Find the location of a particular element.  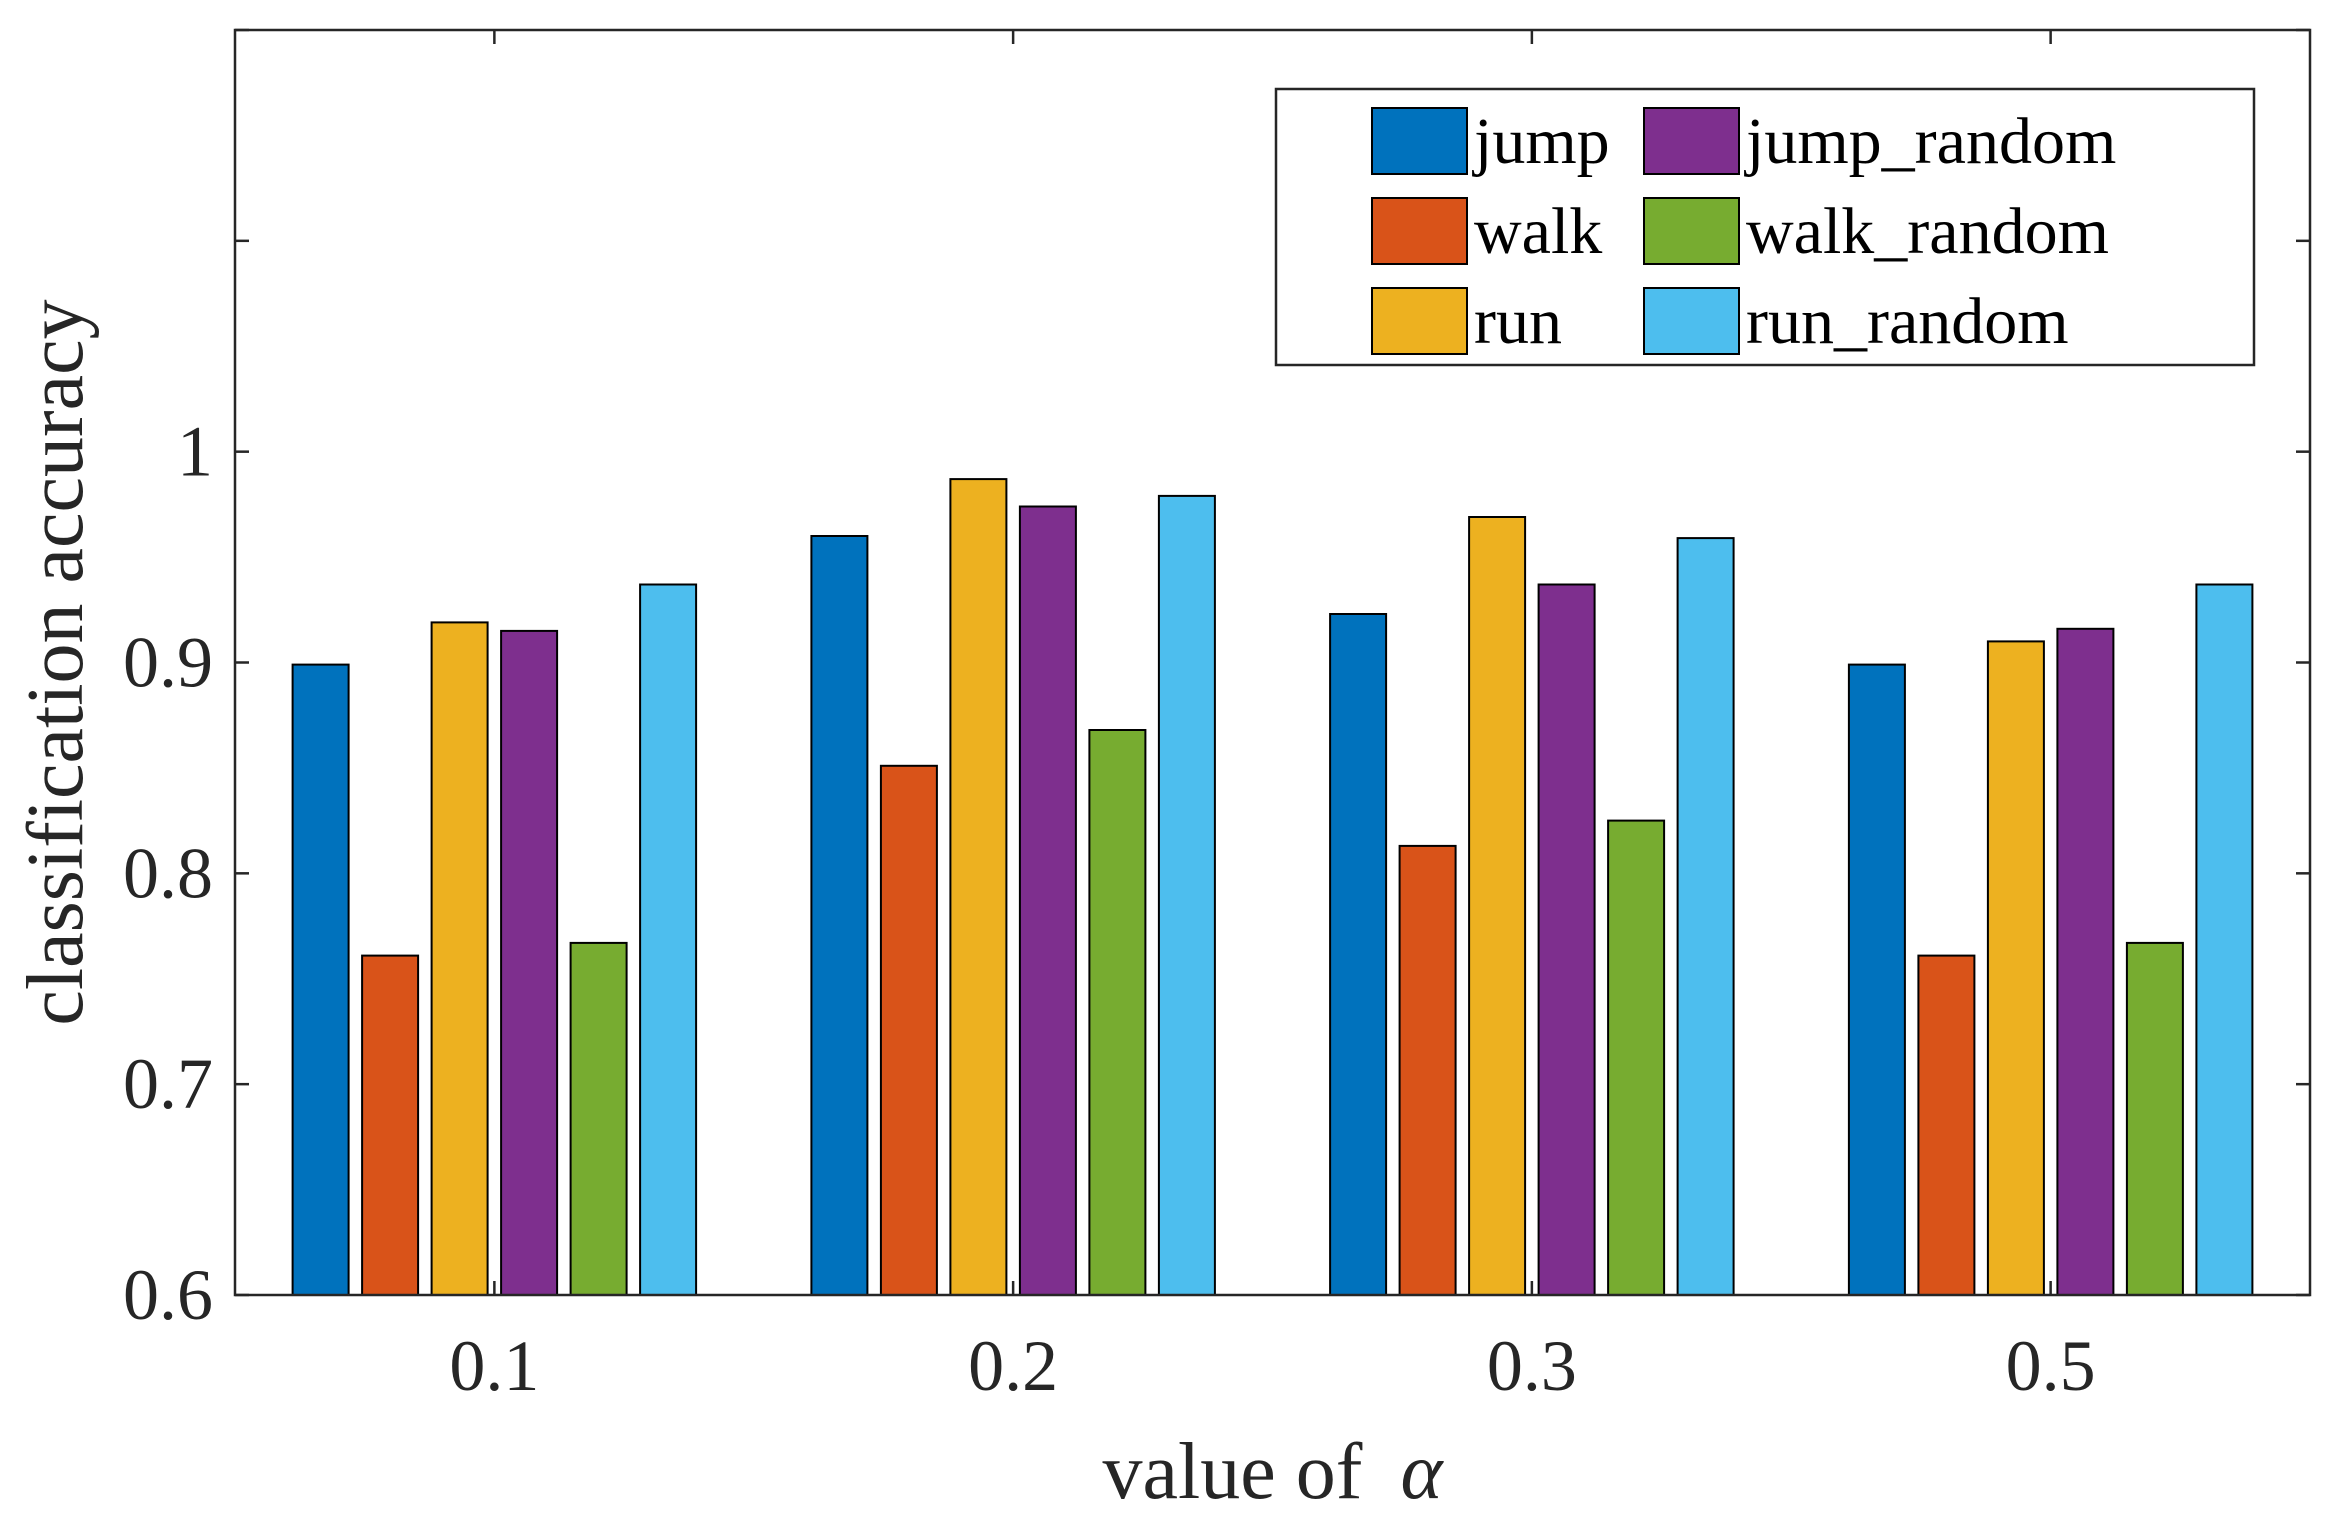

bar-walk_random-0.2 is located at coordinates (1117, 1012).